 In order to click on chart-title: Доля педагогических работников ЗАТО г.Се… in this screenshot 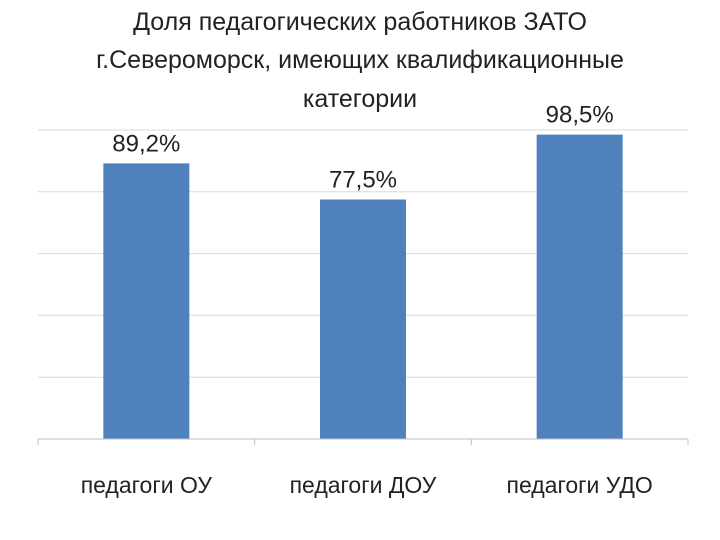, I will do `click(360, 60)`.